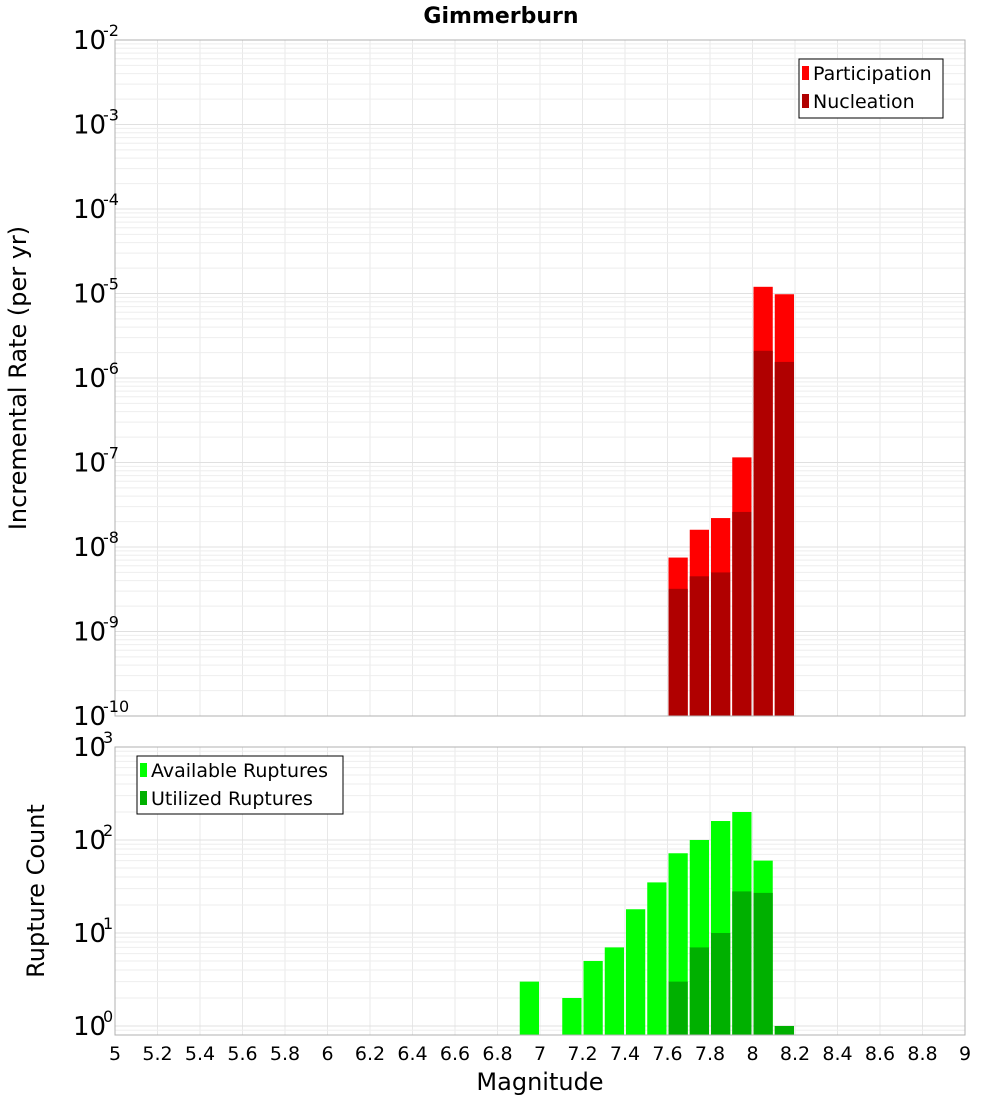  What do you see at coordinates (455, 1054) in the screenshot?
I see `x-tick-label: 6.6` at bounding box center [455, 1054].